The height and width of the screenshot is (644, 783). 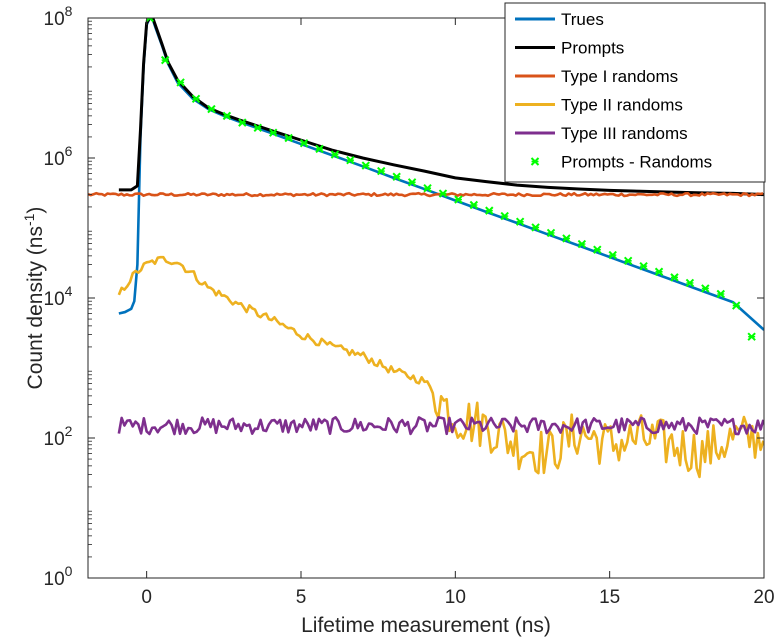 What do you see at coordinates (301, 597) in the screenshot?
I see `x-tick-label: 5` at bounding box center [301, 597].